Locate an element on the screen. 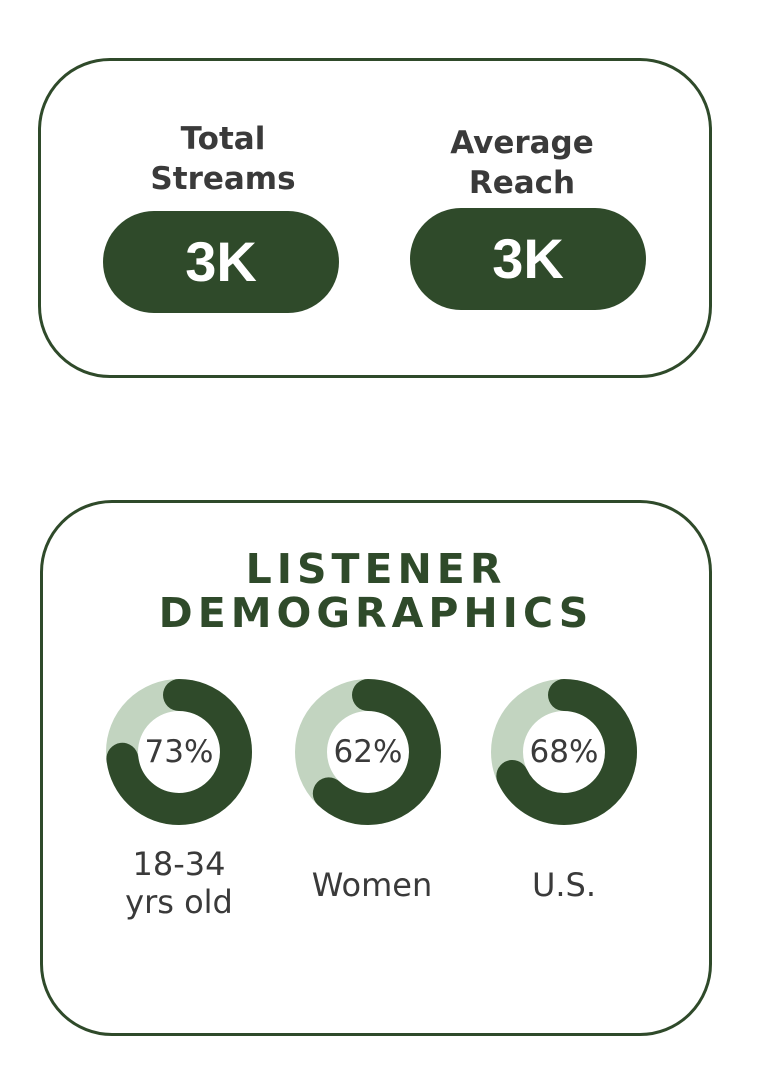 The image size is (782, 1078). donut-chart-age: 73% is located at coordinates (179, 752).